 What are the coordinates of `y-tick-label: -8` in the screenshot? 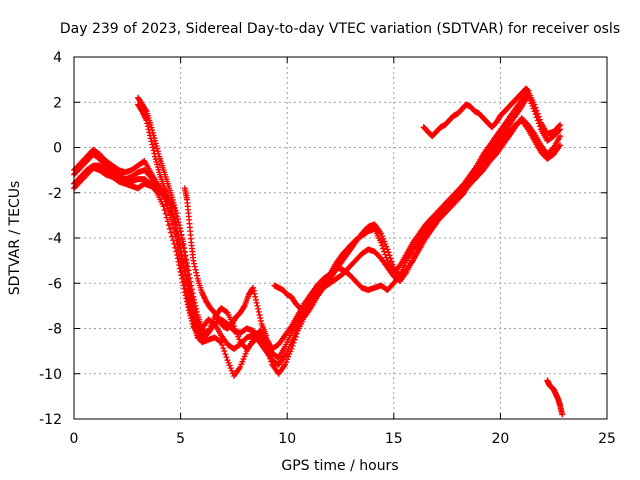 It's located at (55, 330).